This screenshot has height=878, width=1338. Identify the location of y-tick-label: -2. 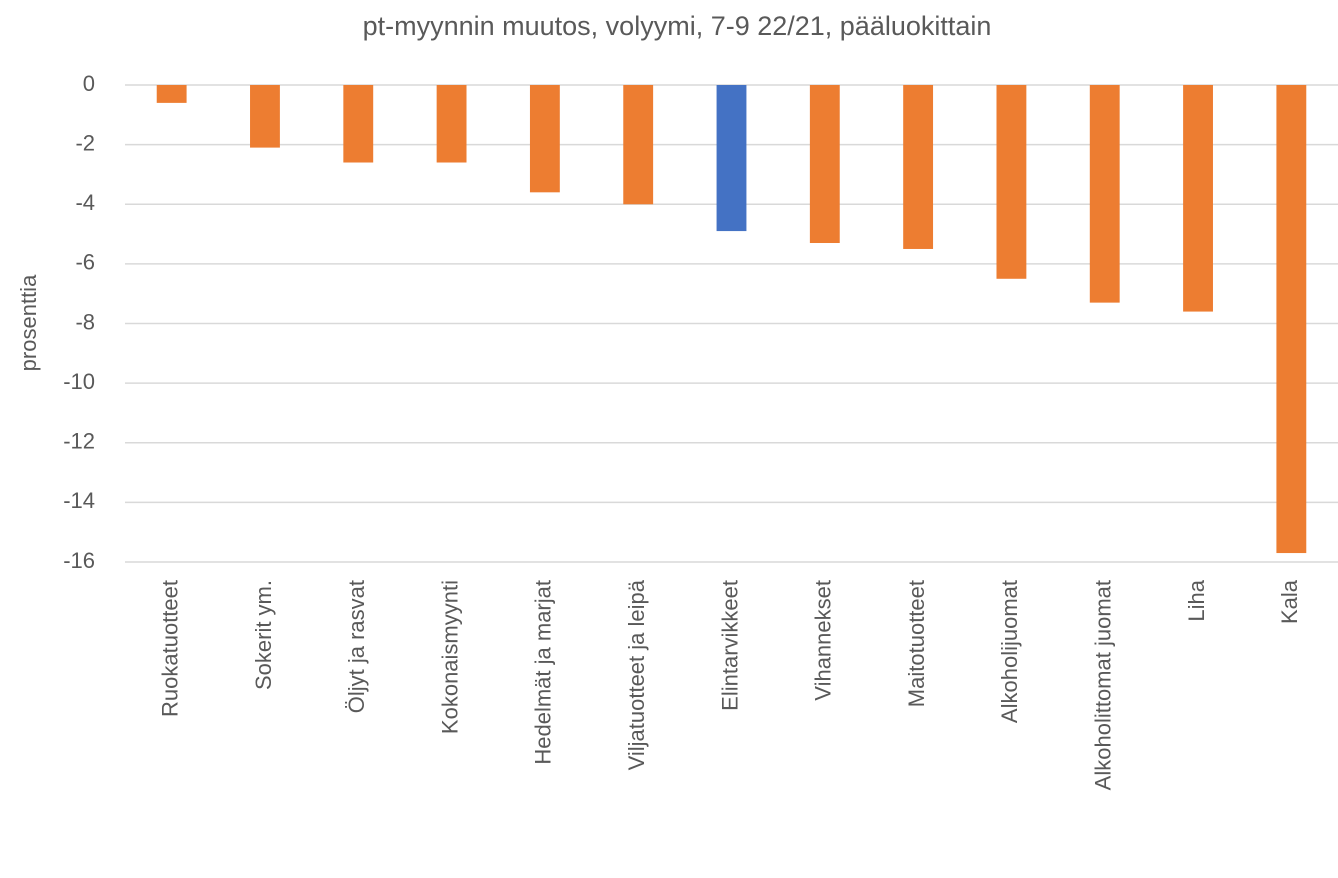
(85, 142).